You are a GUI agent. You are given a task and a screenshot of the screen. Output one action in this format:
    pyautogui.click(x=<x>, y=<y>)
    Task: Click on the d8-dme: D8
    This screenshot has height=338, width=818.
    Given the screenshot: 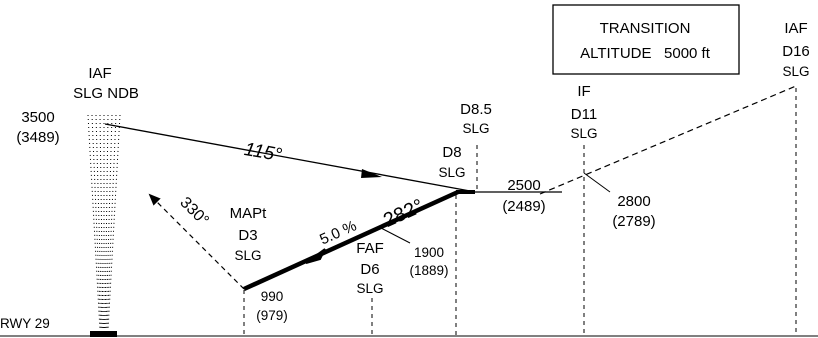 What is the action you would take?
    pyautogui.click(x=451, y=152)
    